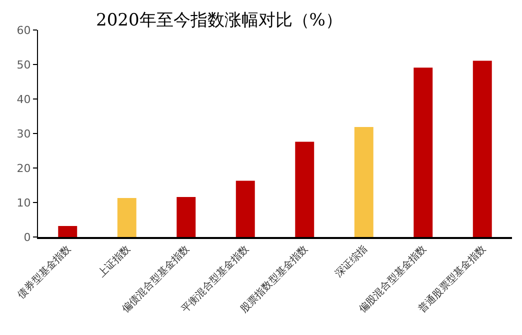 This screenshot has width=522, height=335. What do you see at coordinates (27, 237) in the screenshot?
I see `y-tick-label: 0` at bounding box center [27, 237].